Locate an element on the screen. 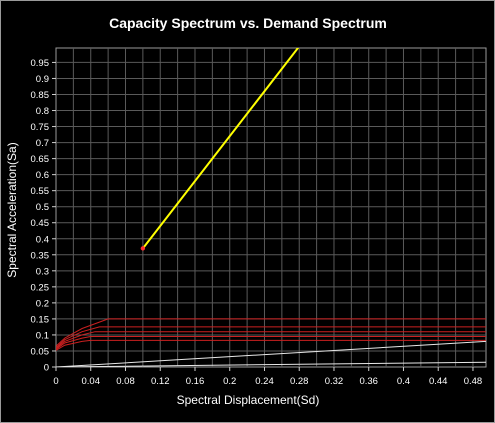  y-tick-label: 0.45 is located at coordinates (40, 223).